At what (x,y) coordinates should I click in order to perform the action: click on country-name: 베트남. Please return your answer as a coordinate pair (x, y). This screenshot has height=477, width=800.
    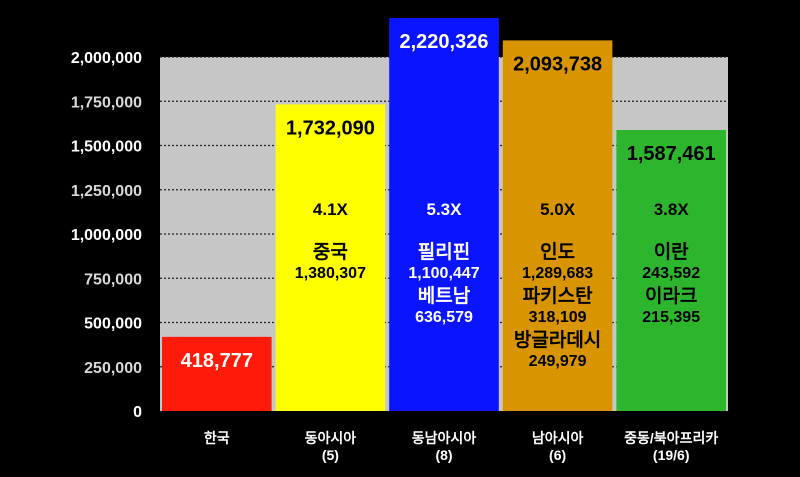
    Looking at the image, I should click on (444, 296).